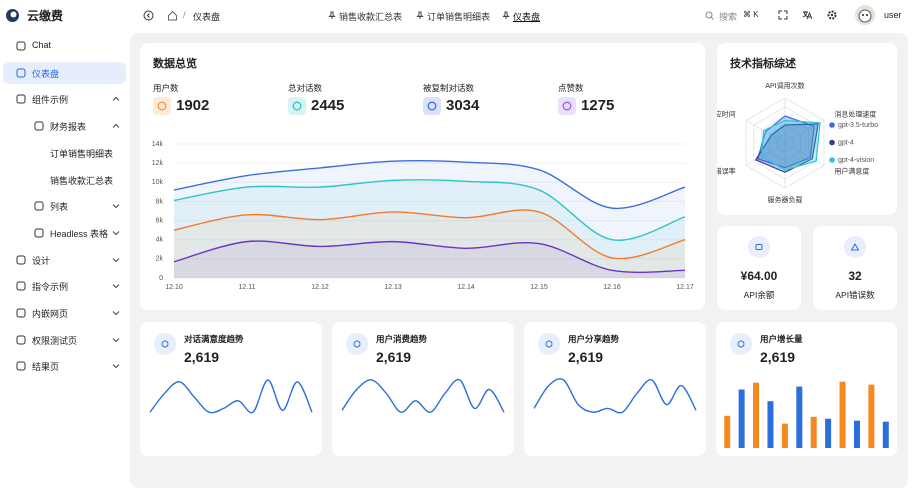 This screenshot has width=918, height=500. What do you see at coordinates (68, 127) in the screenshot?
I see `menu-item: 财务报表` at bounding box center [68, 127].